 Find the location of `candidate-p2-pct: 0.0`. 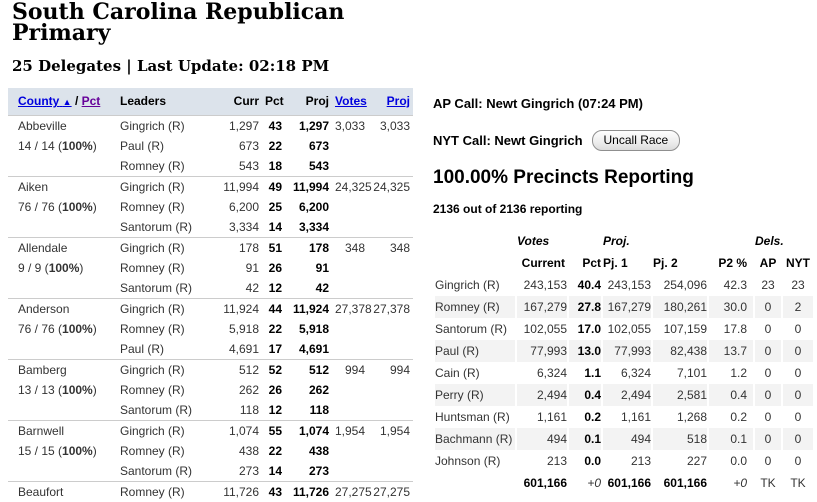

candidate-p2-pct: 0.0 is located at coordinates (738, 461).